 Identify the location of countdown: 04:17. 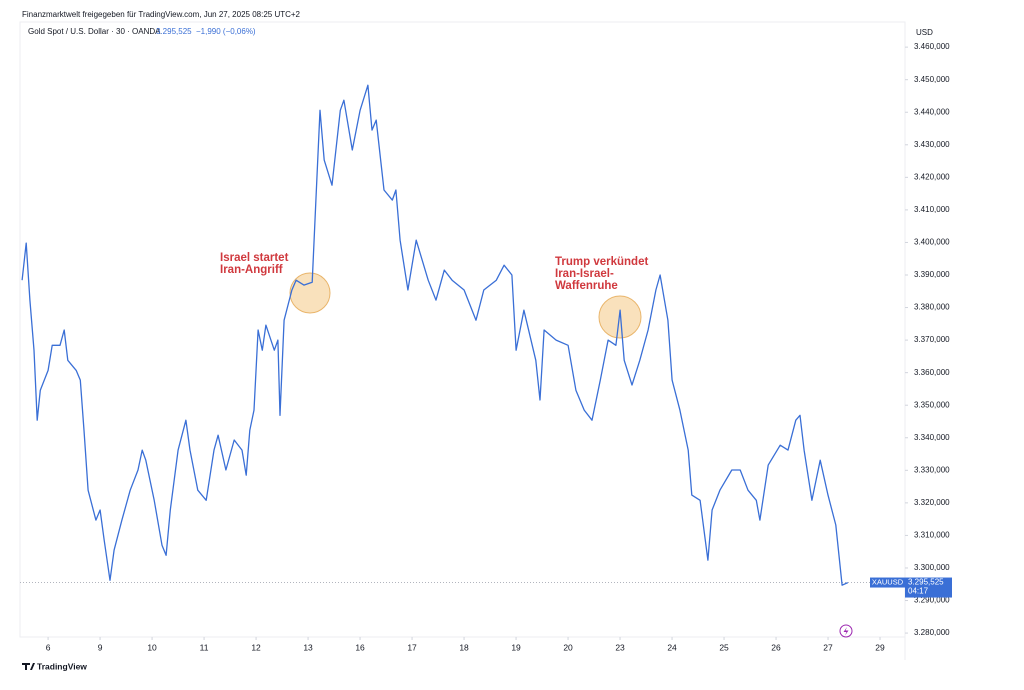
(918, 591).